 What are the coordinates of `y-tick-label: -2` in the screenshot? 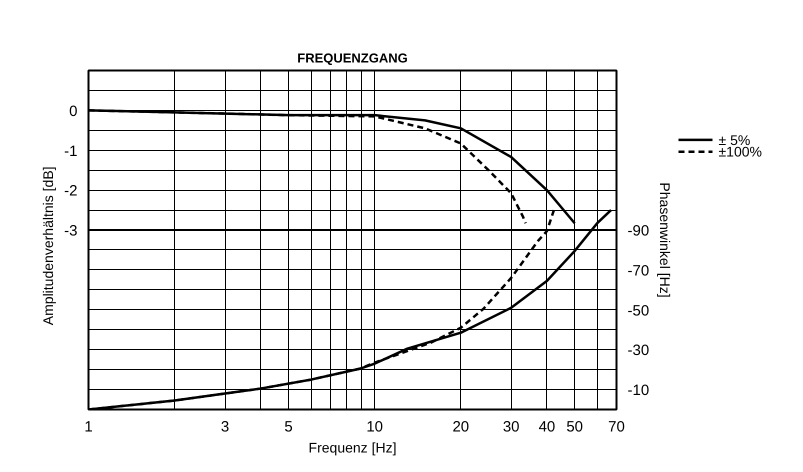 It's located at (71, 191).